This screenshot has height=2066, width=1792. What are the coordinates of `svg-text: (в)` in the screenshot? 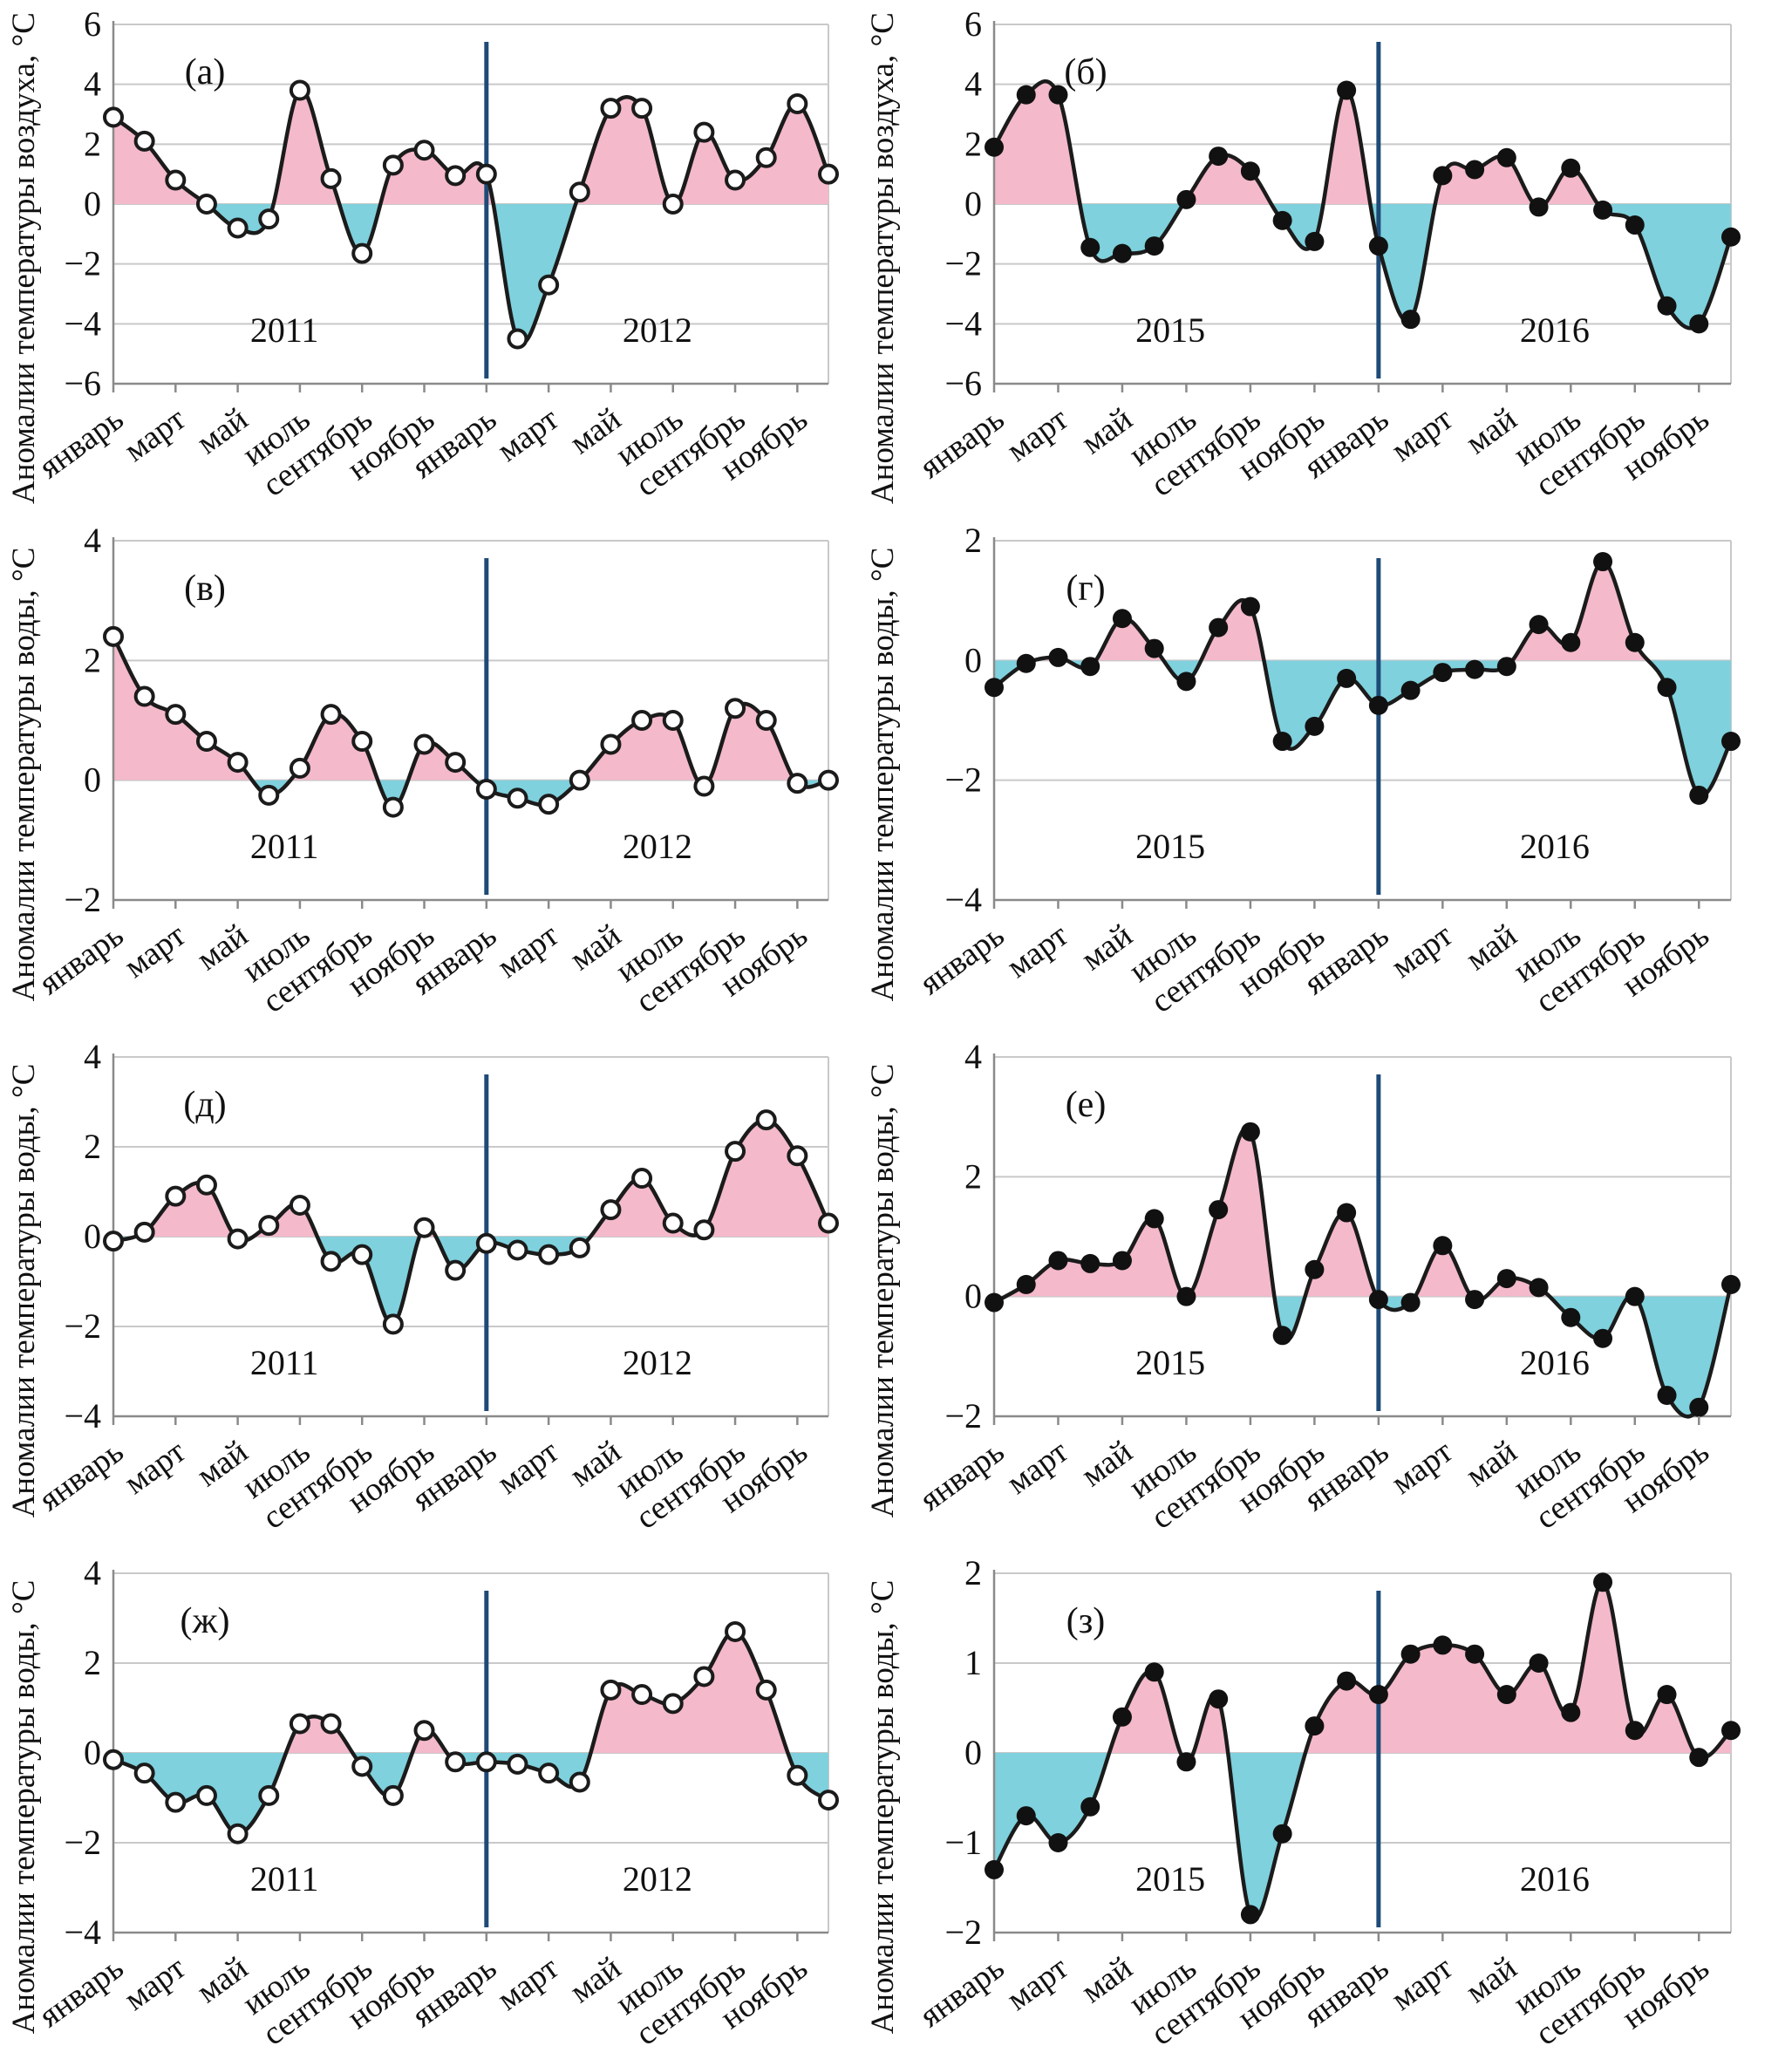 It's located at (205, 589).